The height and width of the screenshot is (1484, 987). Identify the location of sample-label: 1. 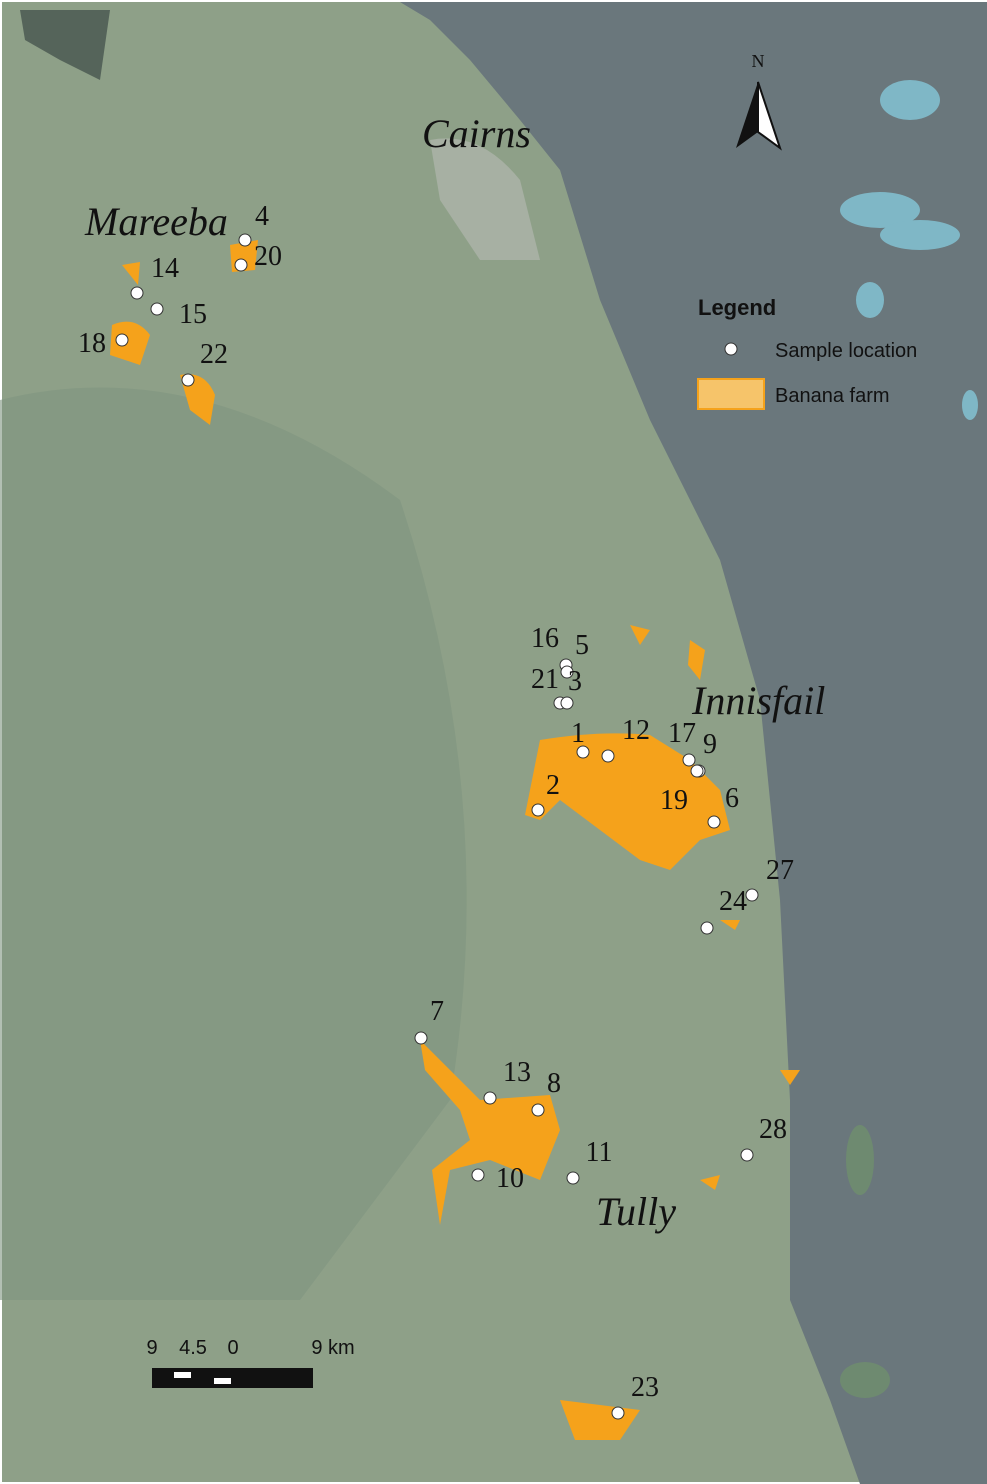
(578, 733).